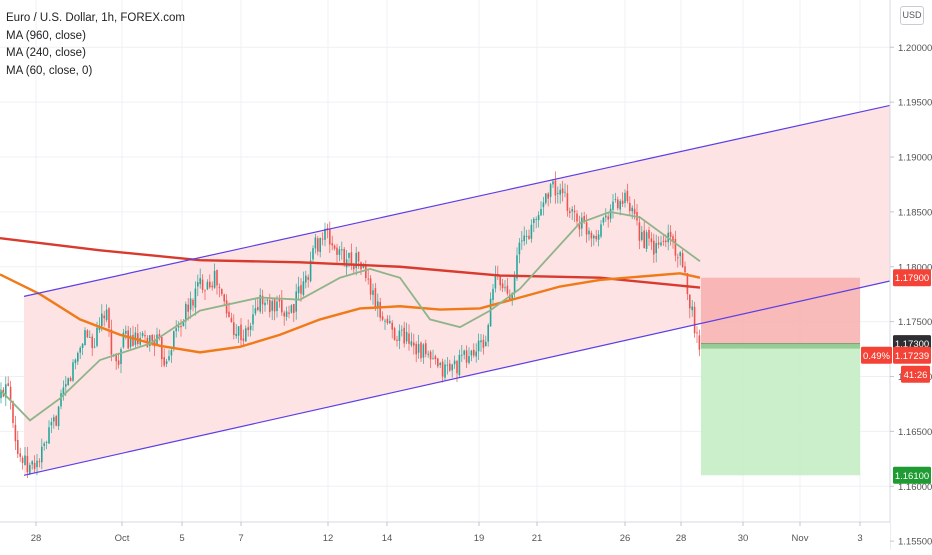  I want to click on stop-price-badge: 1.16100, so click(912, 476).